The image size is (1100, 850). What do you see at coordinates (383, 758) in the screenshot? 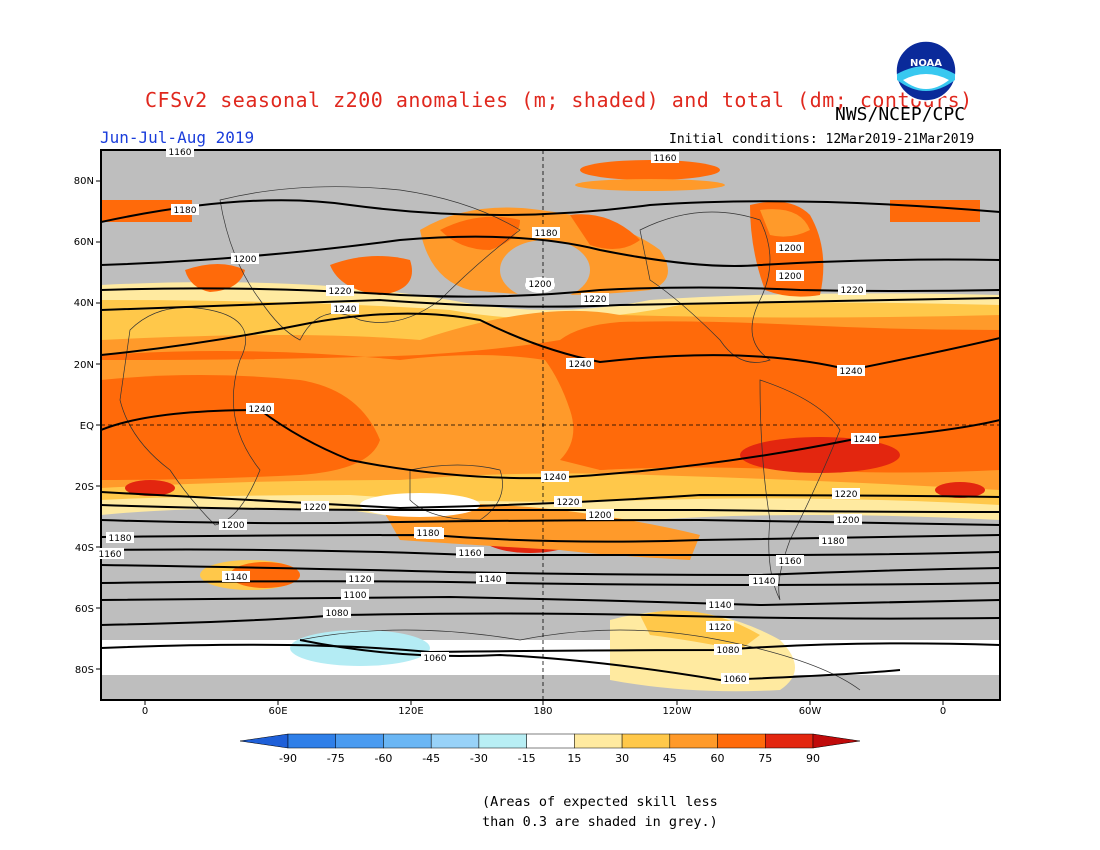
I see `colorbar-tick-label: -60` at bounding box center [383, 758].